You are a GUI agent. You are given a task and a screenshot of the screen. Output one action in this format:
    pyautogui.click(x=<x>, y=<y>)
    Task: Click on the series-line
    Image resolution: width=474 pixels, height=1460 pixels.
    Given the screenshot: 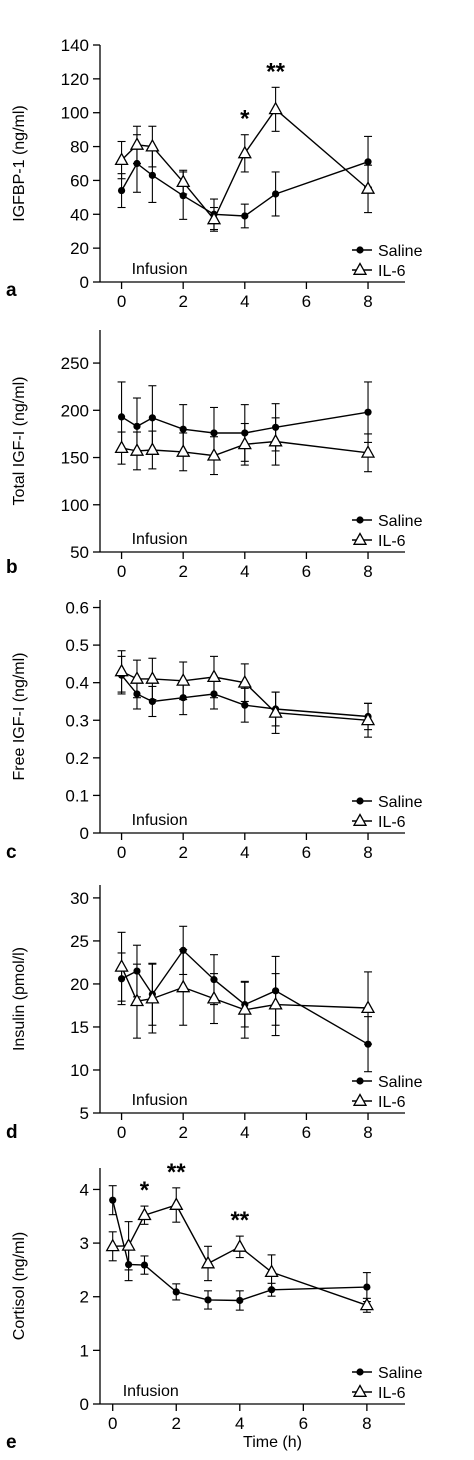 What is the action you would take?
    pyautogui.click(x=240, y=1255)
    